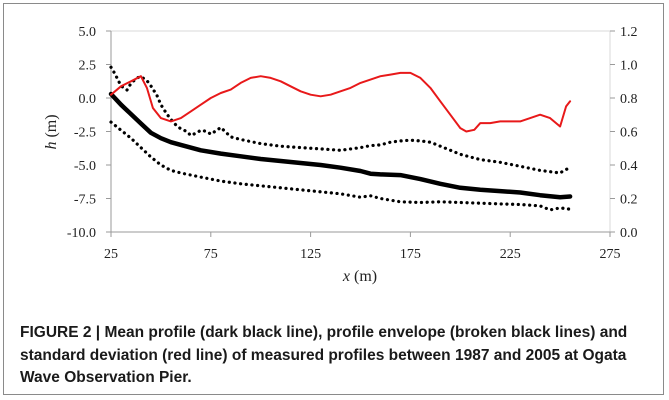 This screenshot has width=669, height=400. Describe the element at coordinates (88, 66) in the screenshot. I see `y-tick-label: 2.5` at that location.